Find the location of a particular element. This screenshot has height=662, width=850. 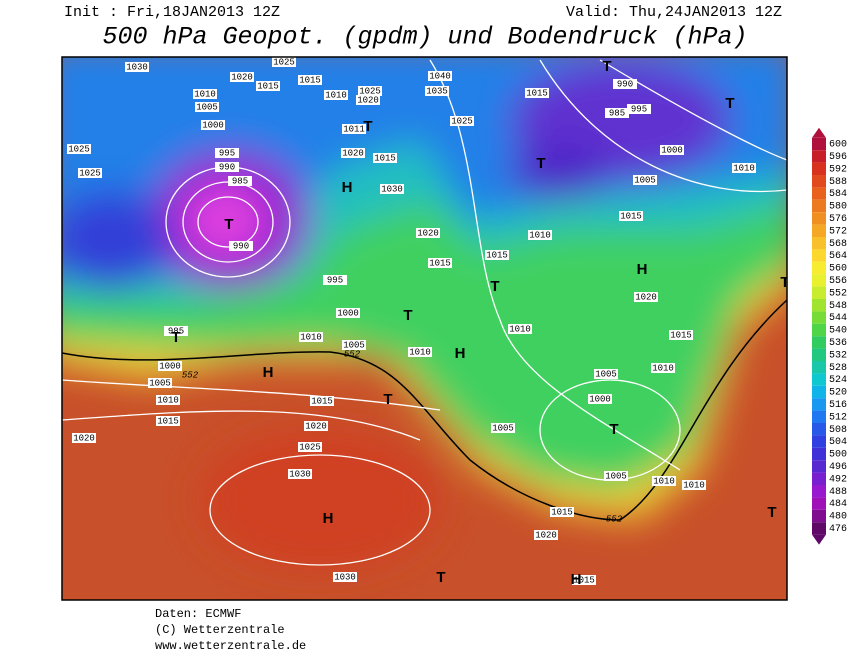

colorbar-tick-label: 488 is located at coordinates (838, 492).